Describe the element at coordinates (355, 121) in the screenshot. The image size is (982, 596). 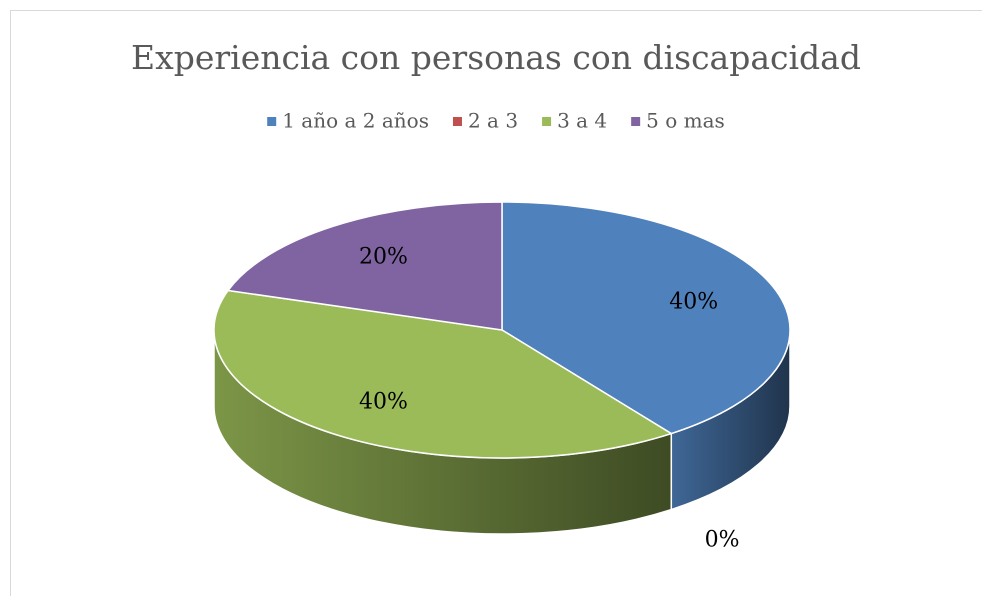
I see `legend-label: 1 año a 2 años` at that location.